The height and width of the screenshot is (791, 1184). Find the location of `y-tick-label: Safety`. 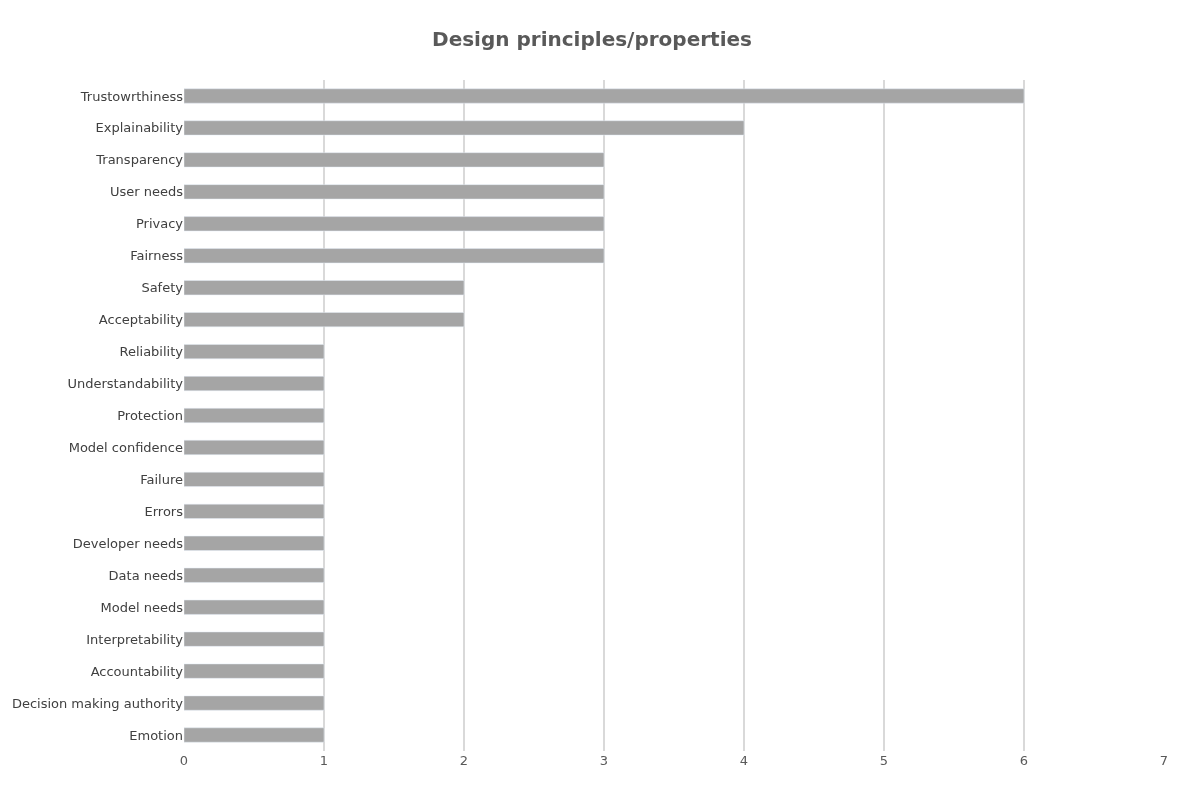

y-tick-label: Safety is located at coordinates (162, 288).